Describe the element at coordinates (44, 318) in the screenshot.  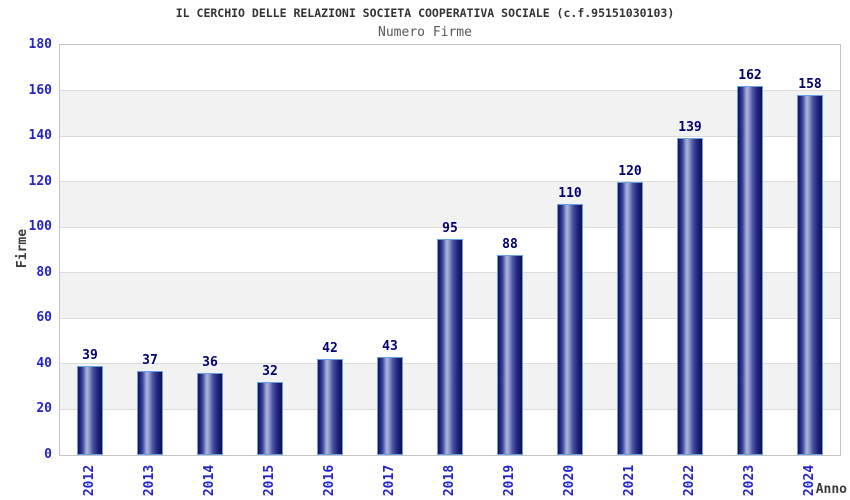
I see `y-tick-label: 60` at that location.